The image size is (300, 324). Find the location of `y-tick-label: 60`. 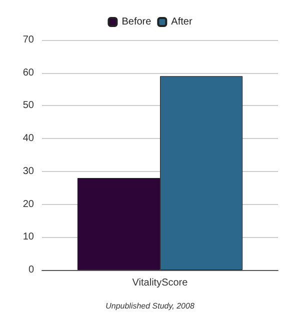

y-tick-label: 60 is located at coordinates (28, 72).